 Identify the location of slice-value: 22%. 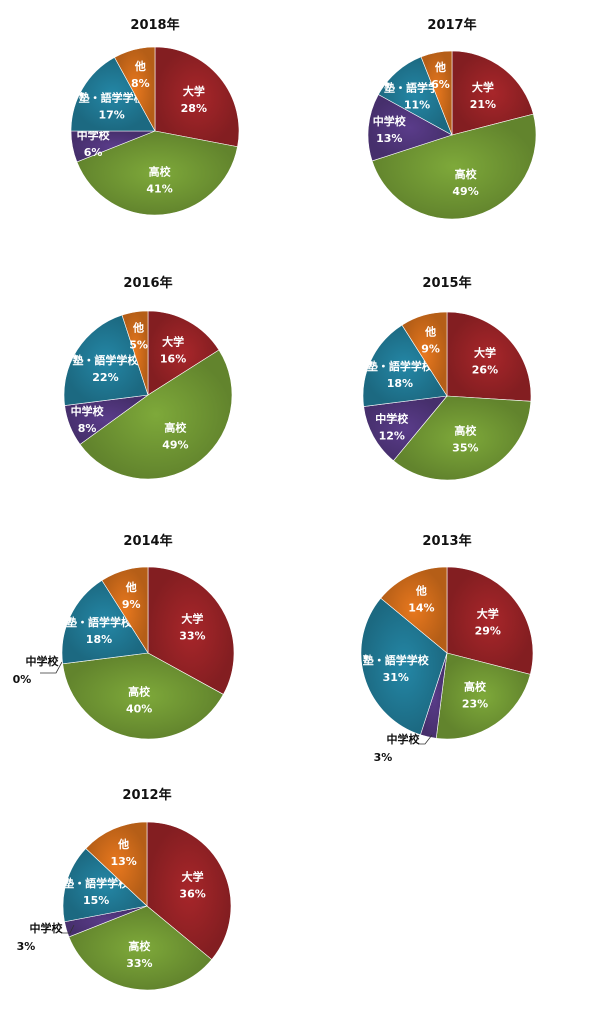
(105, 377).